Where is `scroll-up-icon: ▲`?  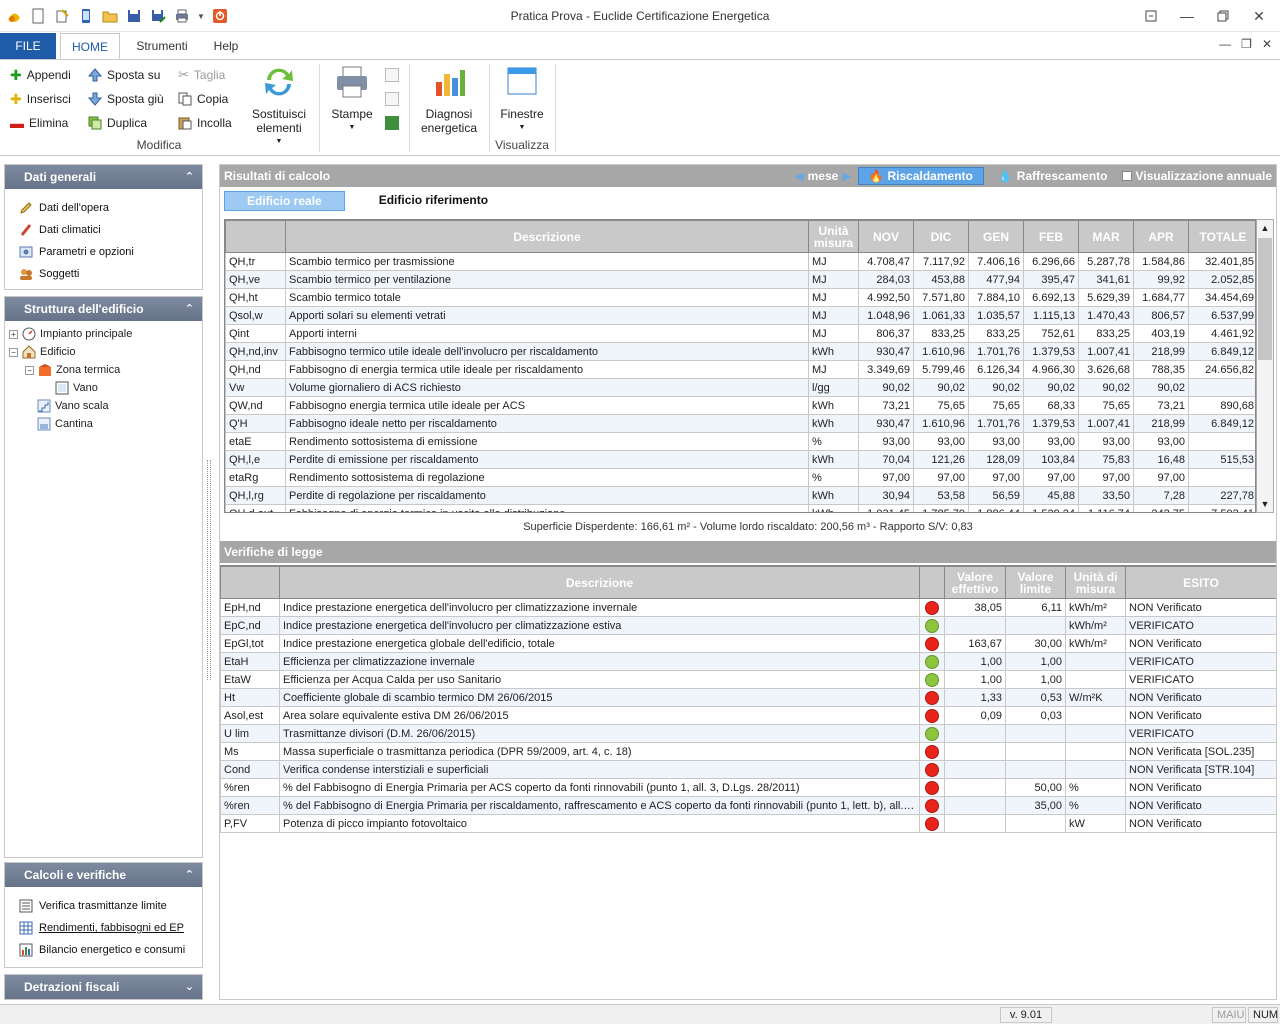 scroll-up-icon: ▲ is located at coordinates (1265, 228).